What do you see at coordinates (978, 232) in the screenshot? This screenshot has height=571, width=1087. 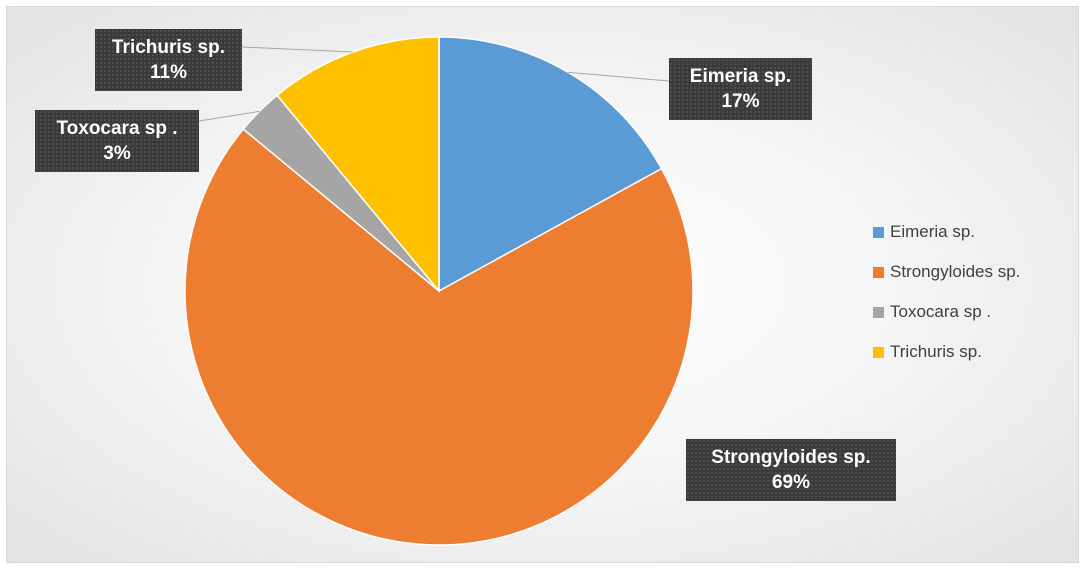 I see `legend-item-eimeria: Eimeria sp.` at bounding box center [978, 232].